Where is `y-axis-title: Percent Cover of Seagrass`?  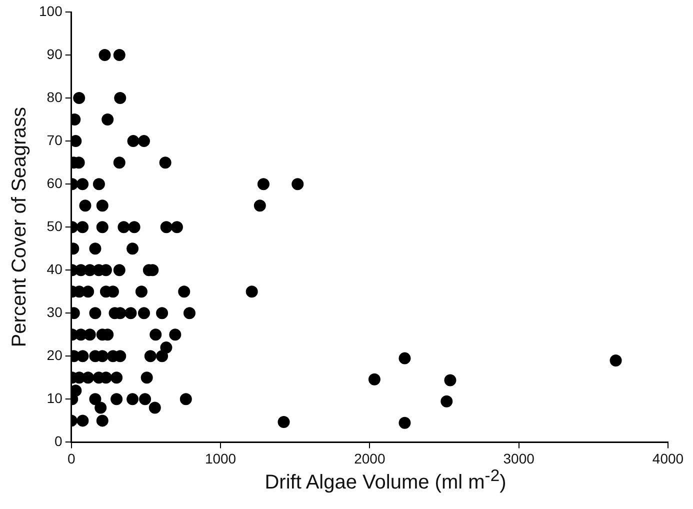 y-axis-title: Percent Cover of Seagrass is located at coordinates (19, 227).